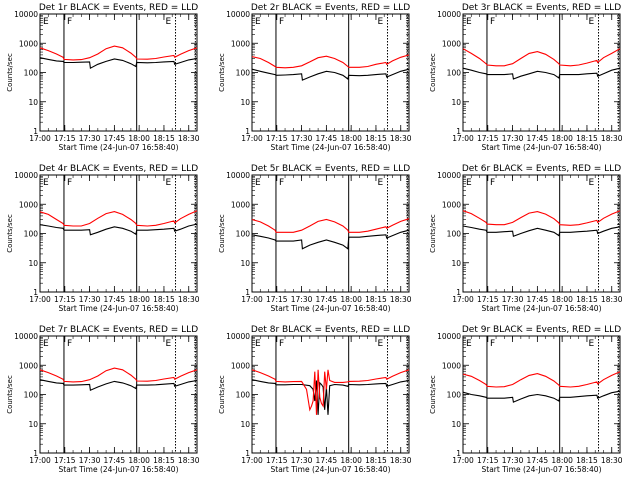 This screenshot has height=480, width=640. I want to click on panel-title: Det 4r BLACK = Events, RED = LLD, so click(118, 169).